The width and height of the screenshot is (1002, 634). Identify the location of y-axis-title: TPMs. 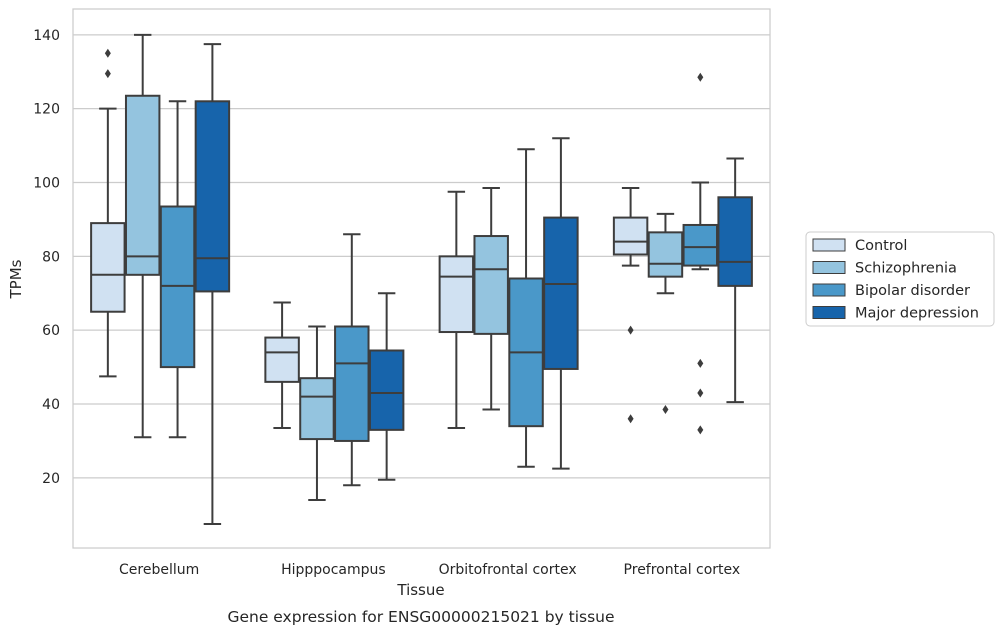
(16, 279).